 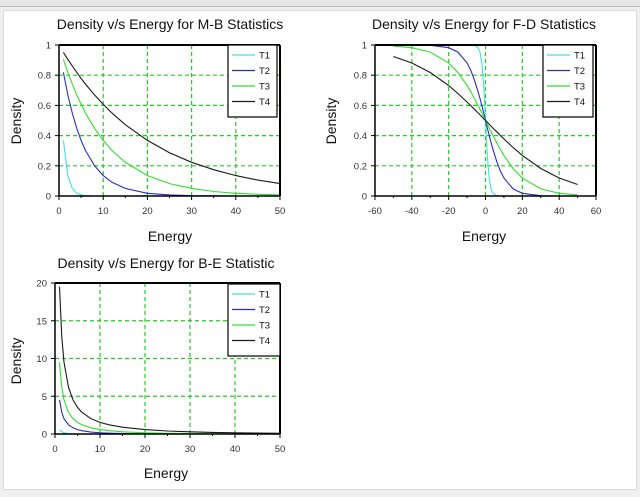 I want to click on x-tick-label: -60, so click(x=375, y=211).